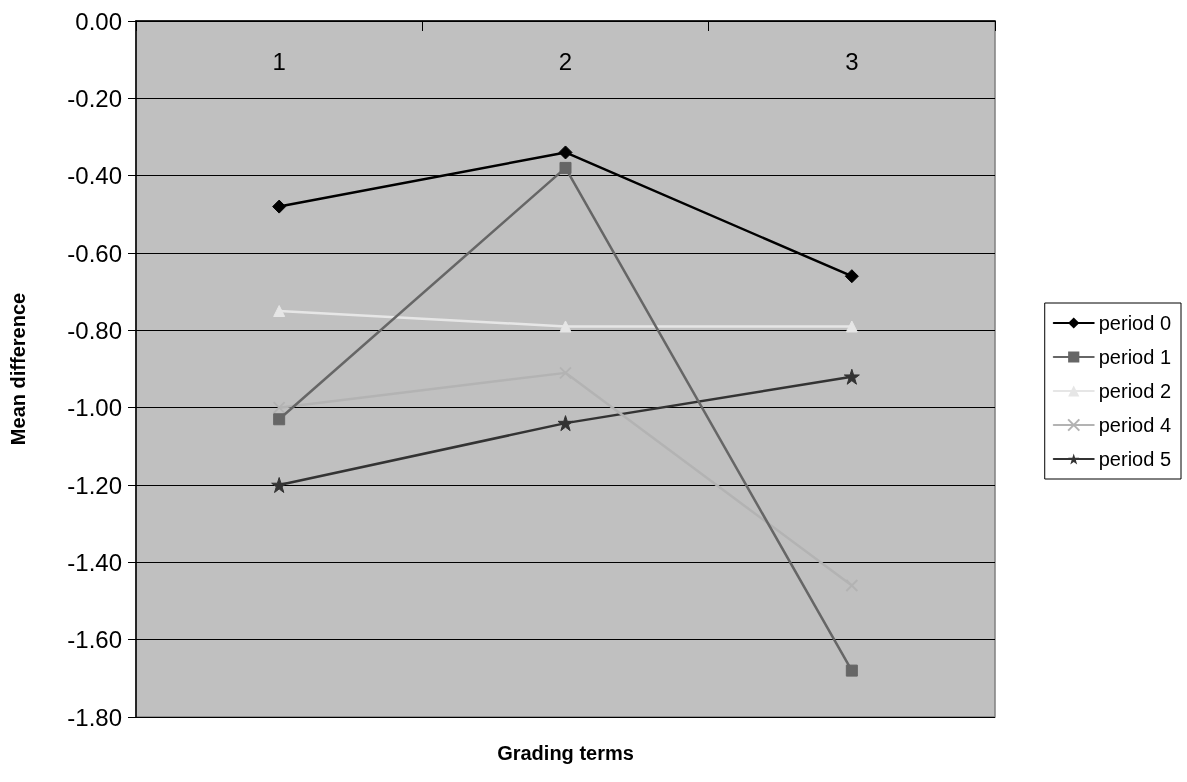  Describe the element at coordinates (94, 640) in the screenshot. I see `y-tick-label: -1.60` at that location.